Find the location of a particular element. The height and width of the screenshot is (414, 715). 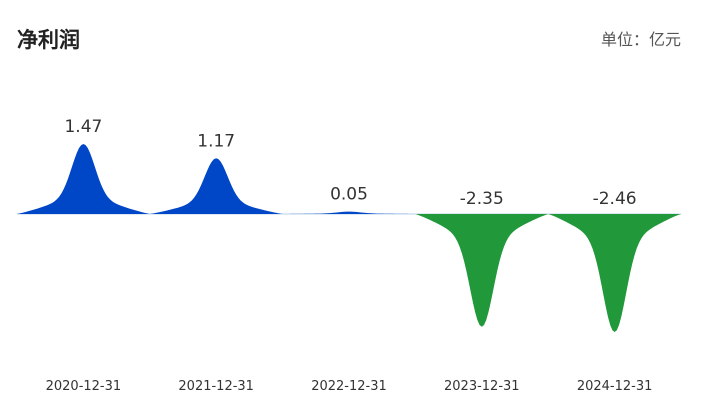

category-label: 2021-12-31 is located at coordinates (216, 386).